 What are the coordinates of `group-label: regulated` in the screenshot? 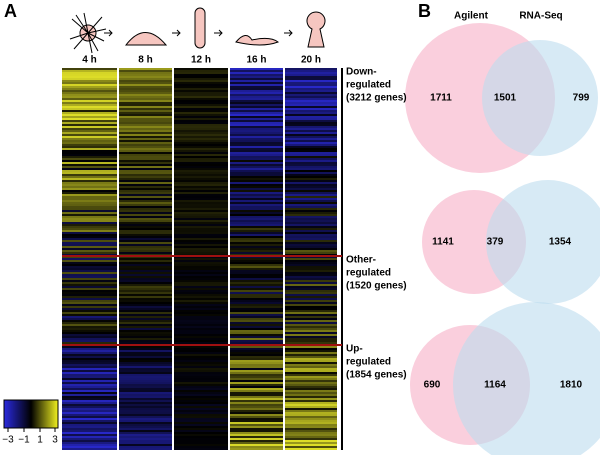 It's located at (368, 85).